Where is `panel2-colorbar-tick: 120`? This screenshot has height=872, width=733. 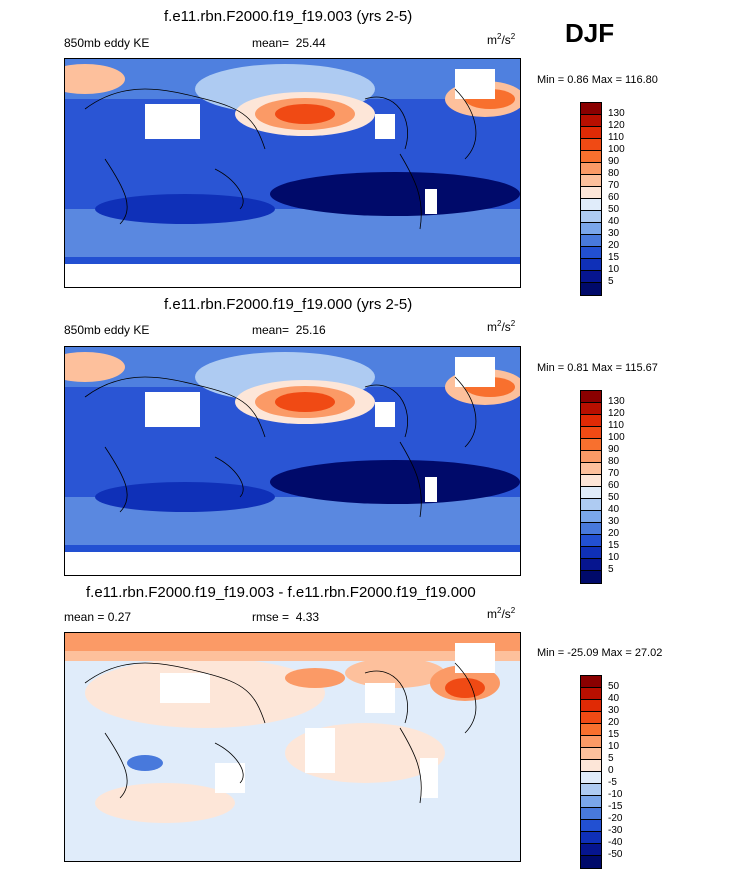 panel2-colorbar-tick: 120 is located at coordinates (616, 413).